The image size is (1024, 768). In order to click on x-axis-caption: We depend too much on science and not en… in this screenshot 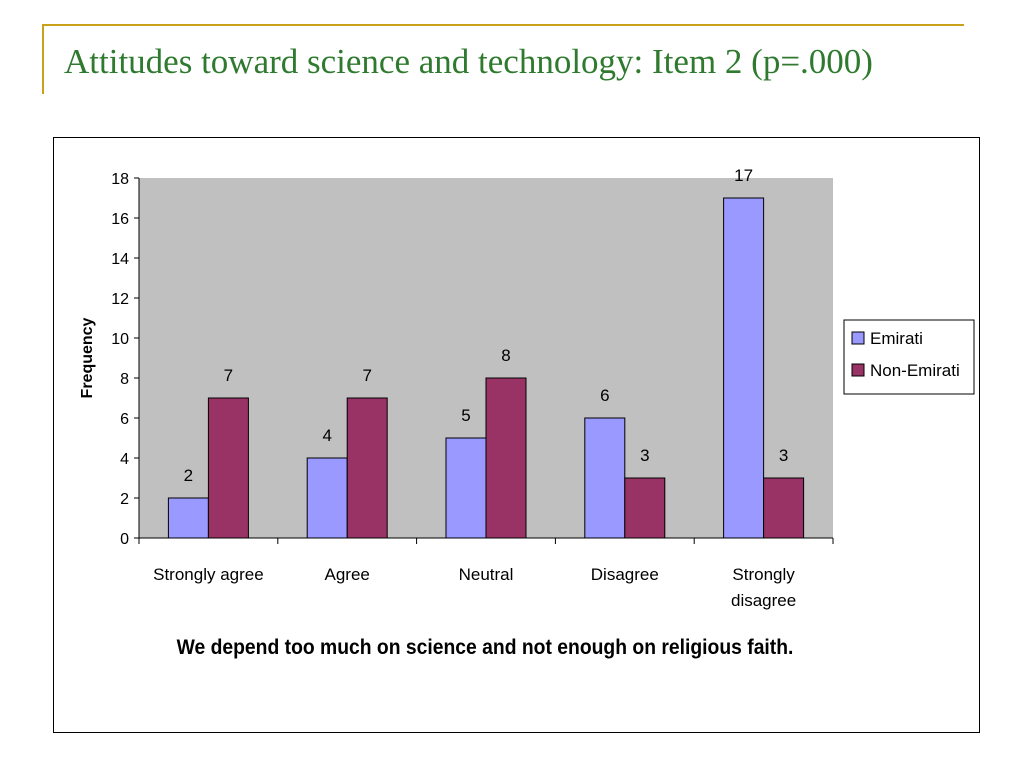, I will do `click(485, 647)`.